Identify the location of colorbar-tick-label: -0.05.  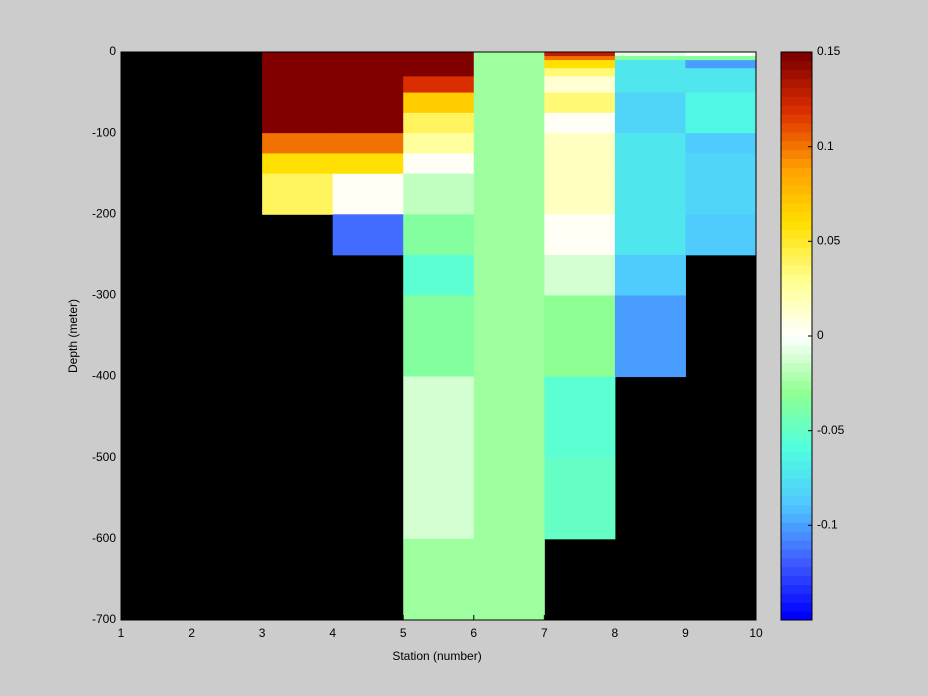
(831, 430).